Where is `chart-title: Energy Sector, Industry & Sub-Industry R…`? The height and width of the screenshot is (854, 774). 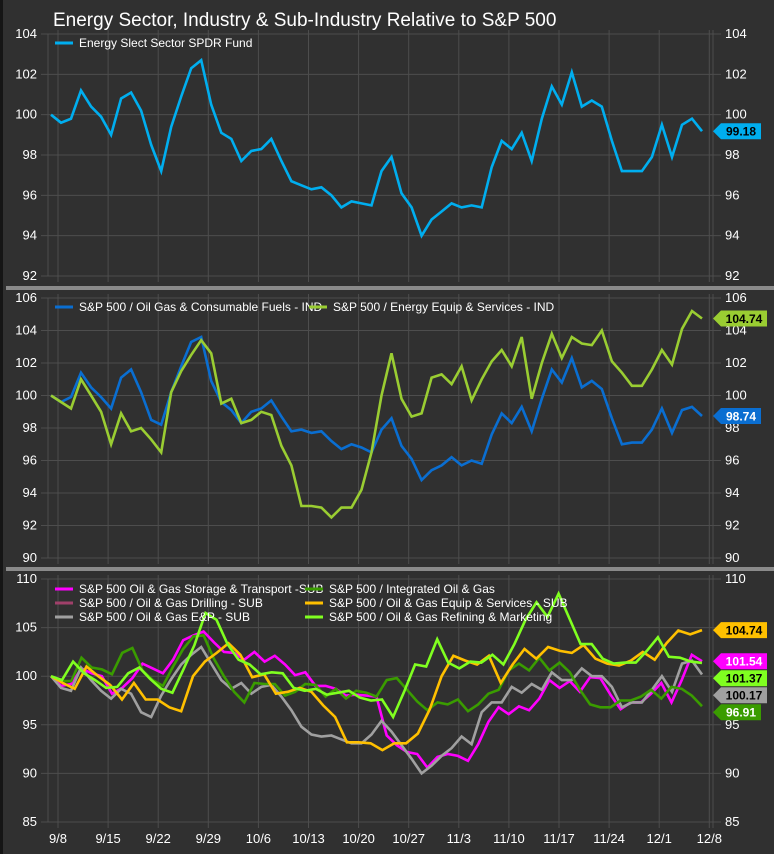 chart-title: Energy Sector, Industry & Sub-Industry R… is located at coordinates (305, 20).